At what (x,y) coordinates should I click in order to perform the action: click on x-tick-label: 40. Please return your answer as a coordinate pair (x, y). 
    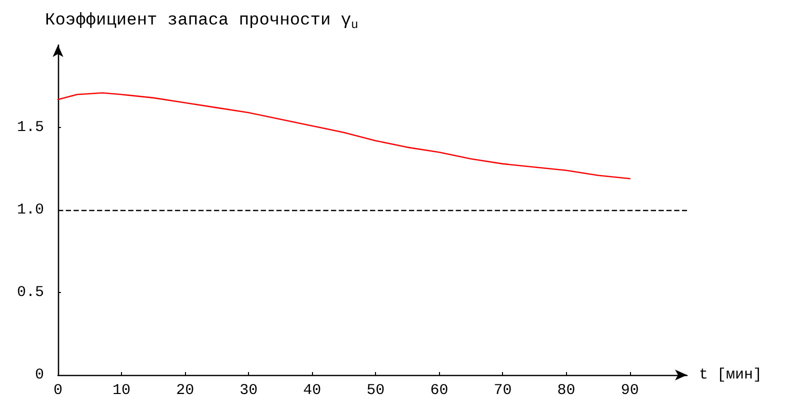
    Looking at the image, I should click on (312, 390).